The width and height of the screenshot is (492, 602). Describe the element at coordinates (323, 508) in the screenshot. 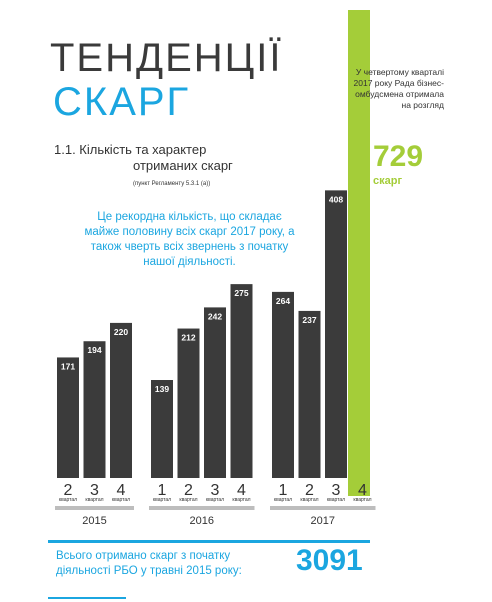

I see `year-bracket-2017` at that location.